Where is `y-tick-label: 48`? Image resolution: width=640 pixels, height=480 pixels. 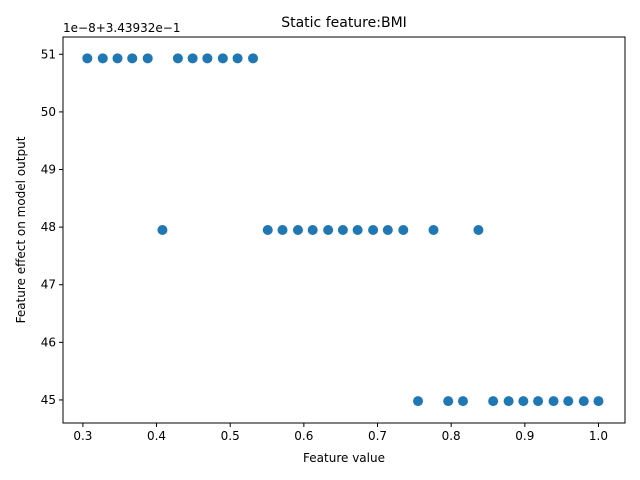 y-tick-label: 48 is located at coordinates (48, 227).